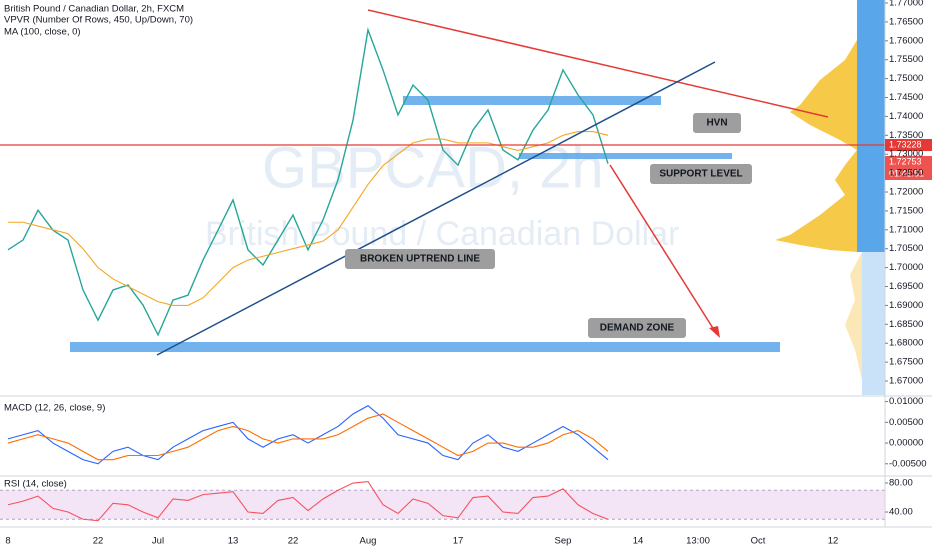 Image resolution: width=932 pixels, height=550 pixels. What do you see at coordinates (906, 97) in the screenshot?
I see `y-tick-label: 1.74500` at bounding box center [906, 97].